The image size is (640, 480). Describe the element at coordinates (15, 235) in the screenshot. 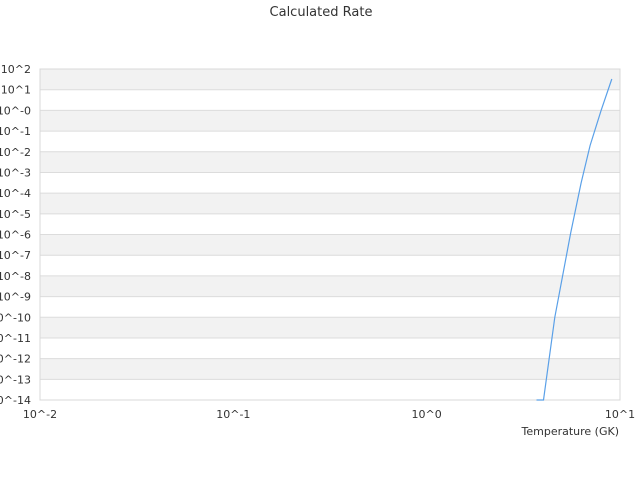

I see `y-tick-label: 10^-6` at that location.